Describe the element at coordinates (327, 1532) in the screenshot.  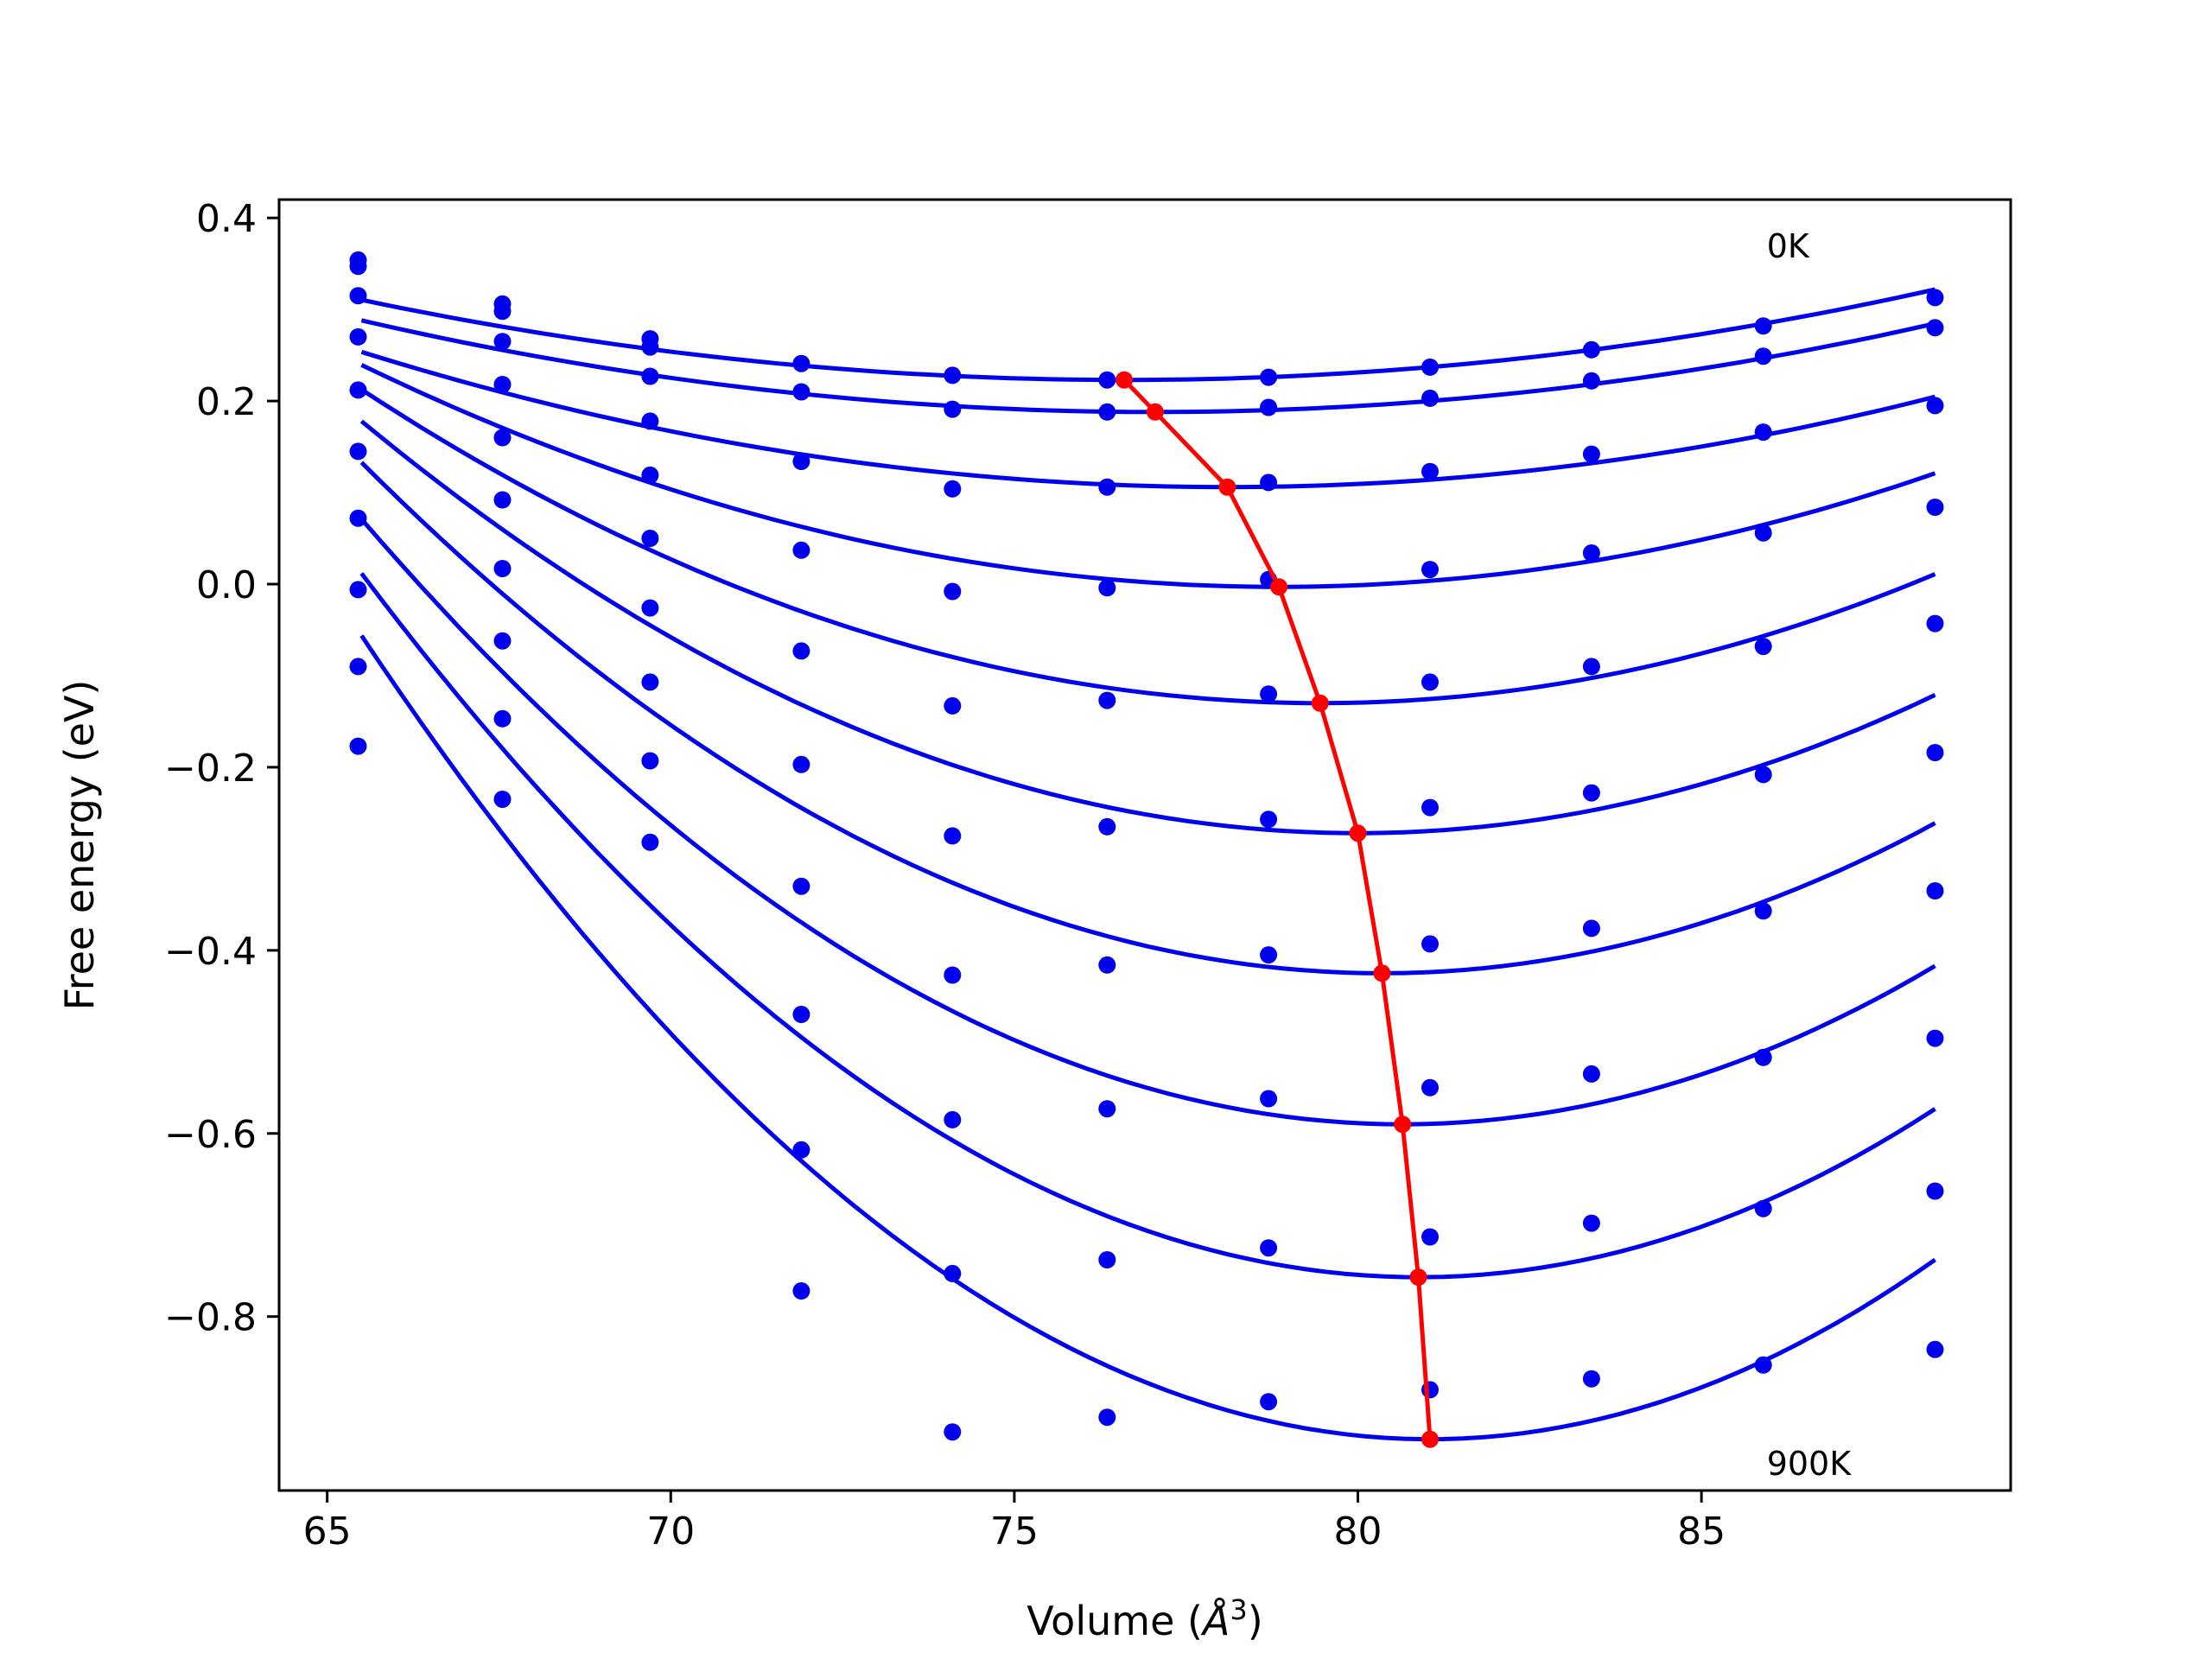
I see `x-tick-label-65: 65` at that location.